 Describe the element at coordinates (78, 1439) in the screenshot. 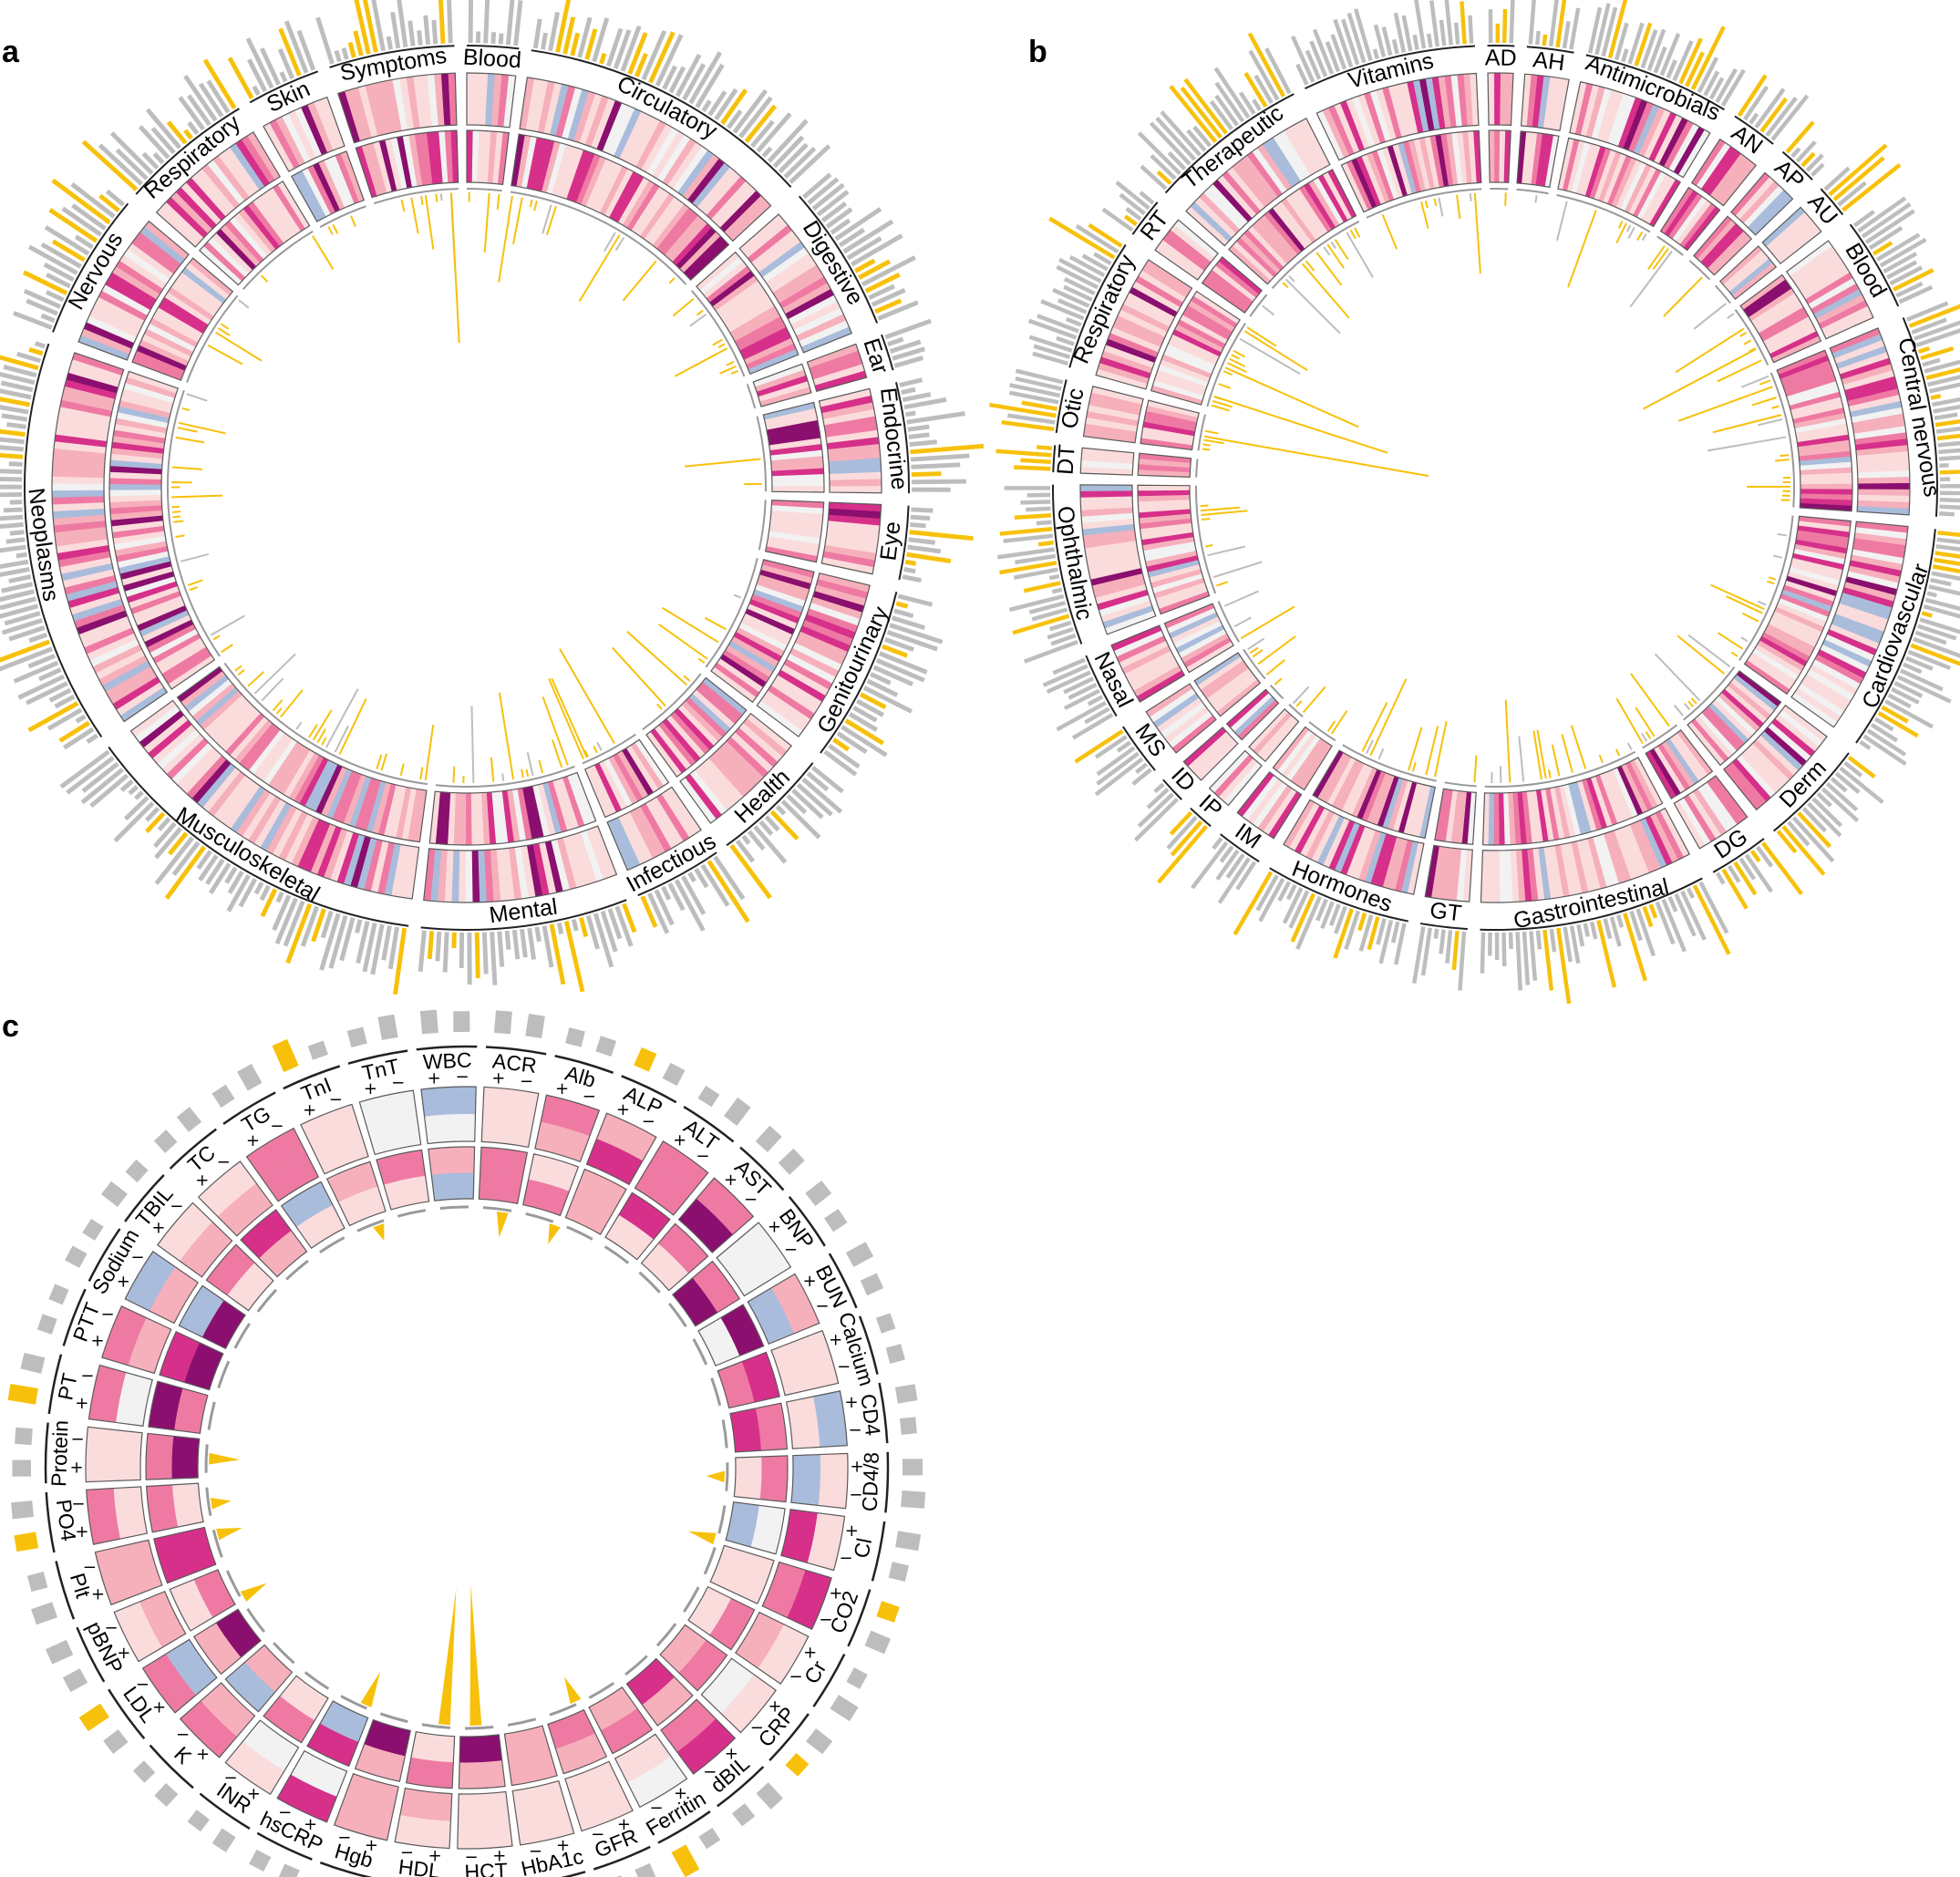

I see `lab-sign-protein-1: −` at that location.